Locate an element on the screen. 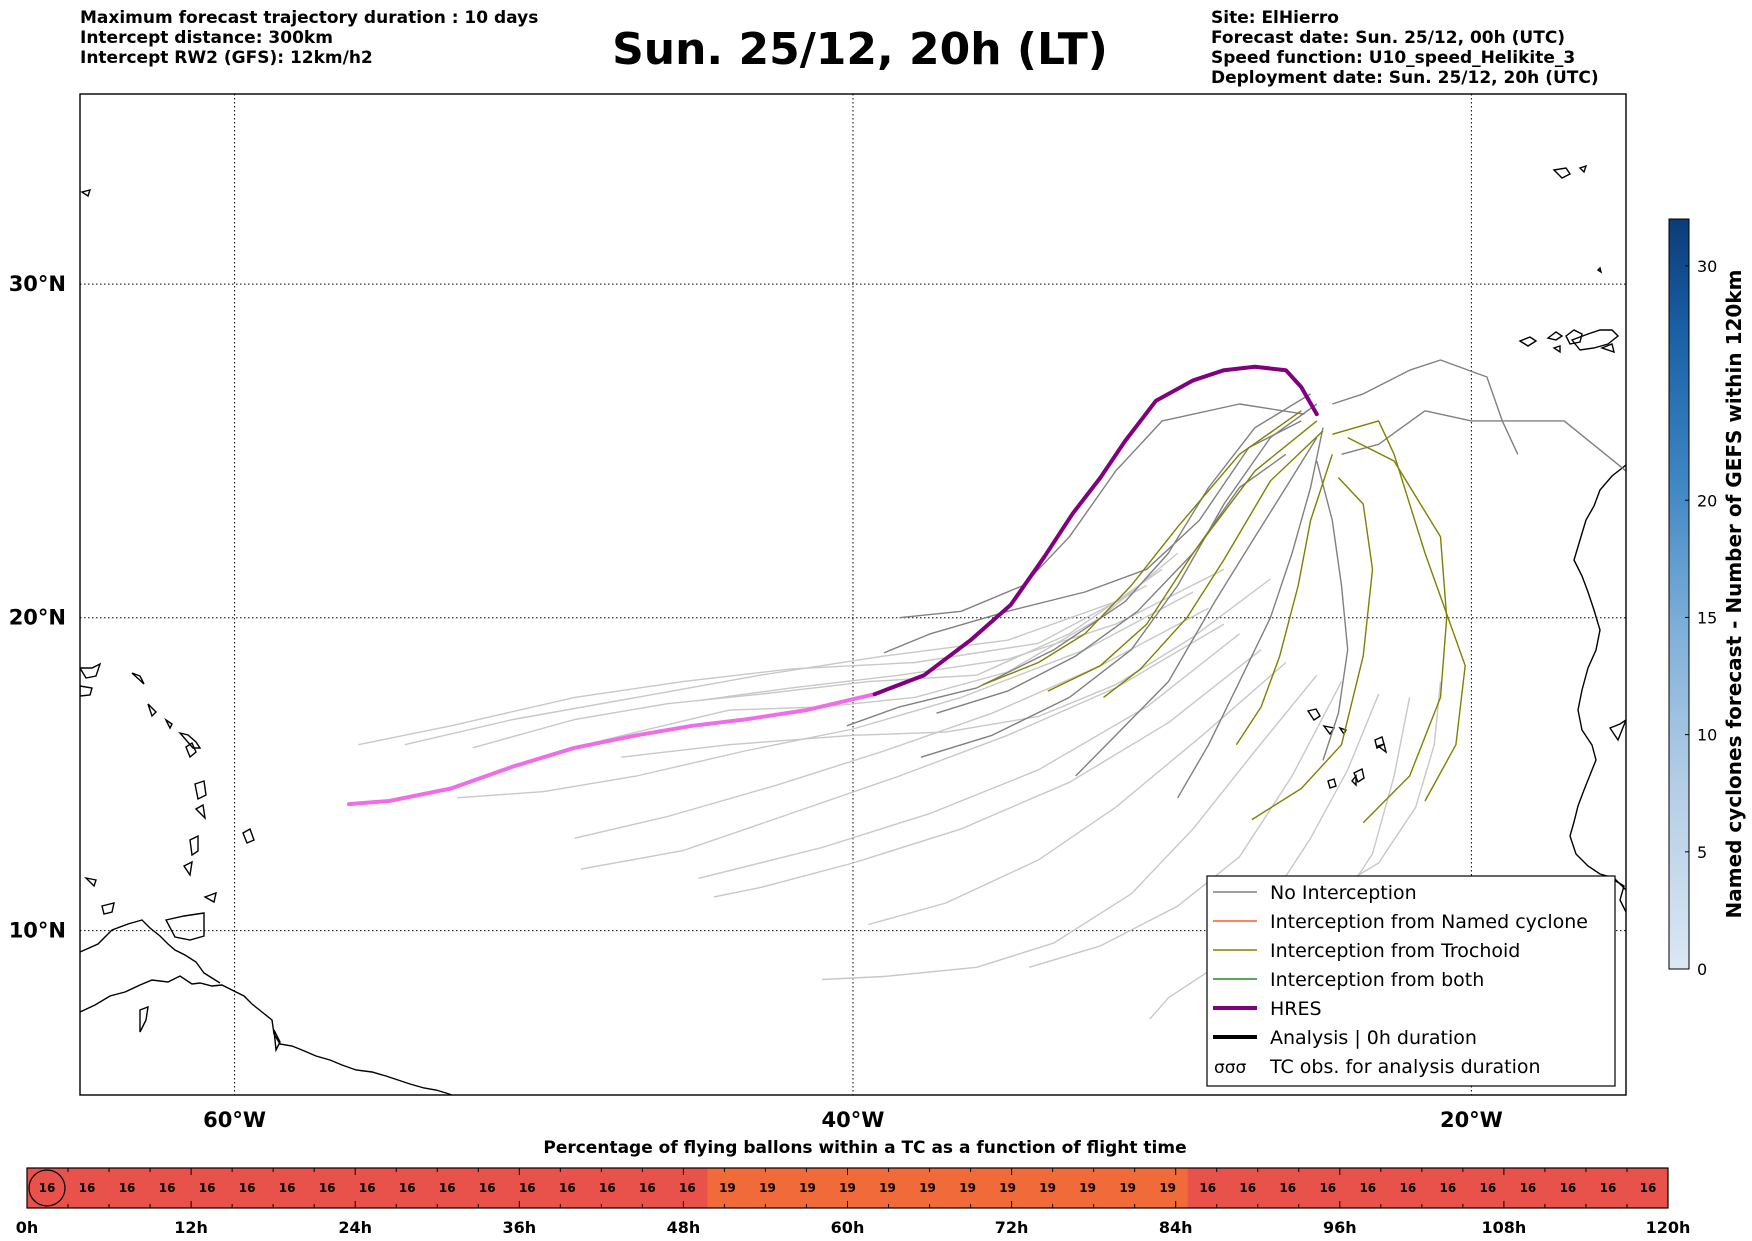  legend-label: Interception from Trochoid is located at coordinates (1395, 951).